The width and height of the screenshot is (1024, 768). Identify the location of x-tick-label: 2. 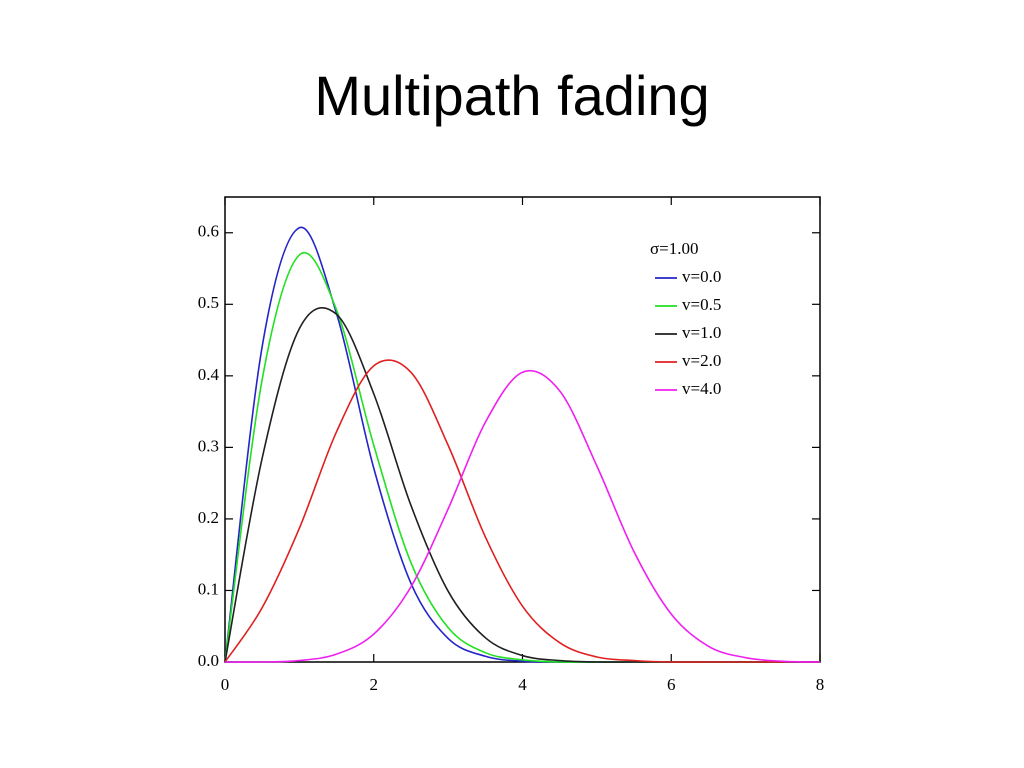
(374, 684).